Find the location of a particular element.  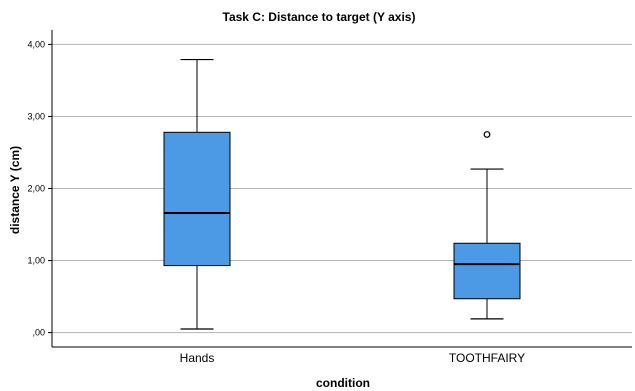

x-axis-title: condition is located at coordinates (343, 383).